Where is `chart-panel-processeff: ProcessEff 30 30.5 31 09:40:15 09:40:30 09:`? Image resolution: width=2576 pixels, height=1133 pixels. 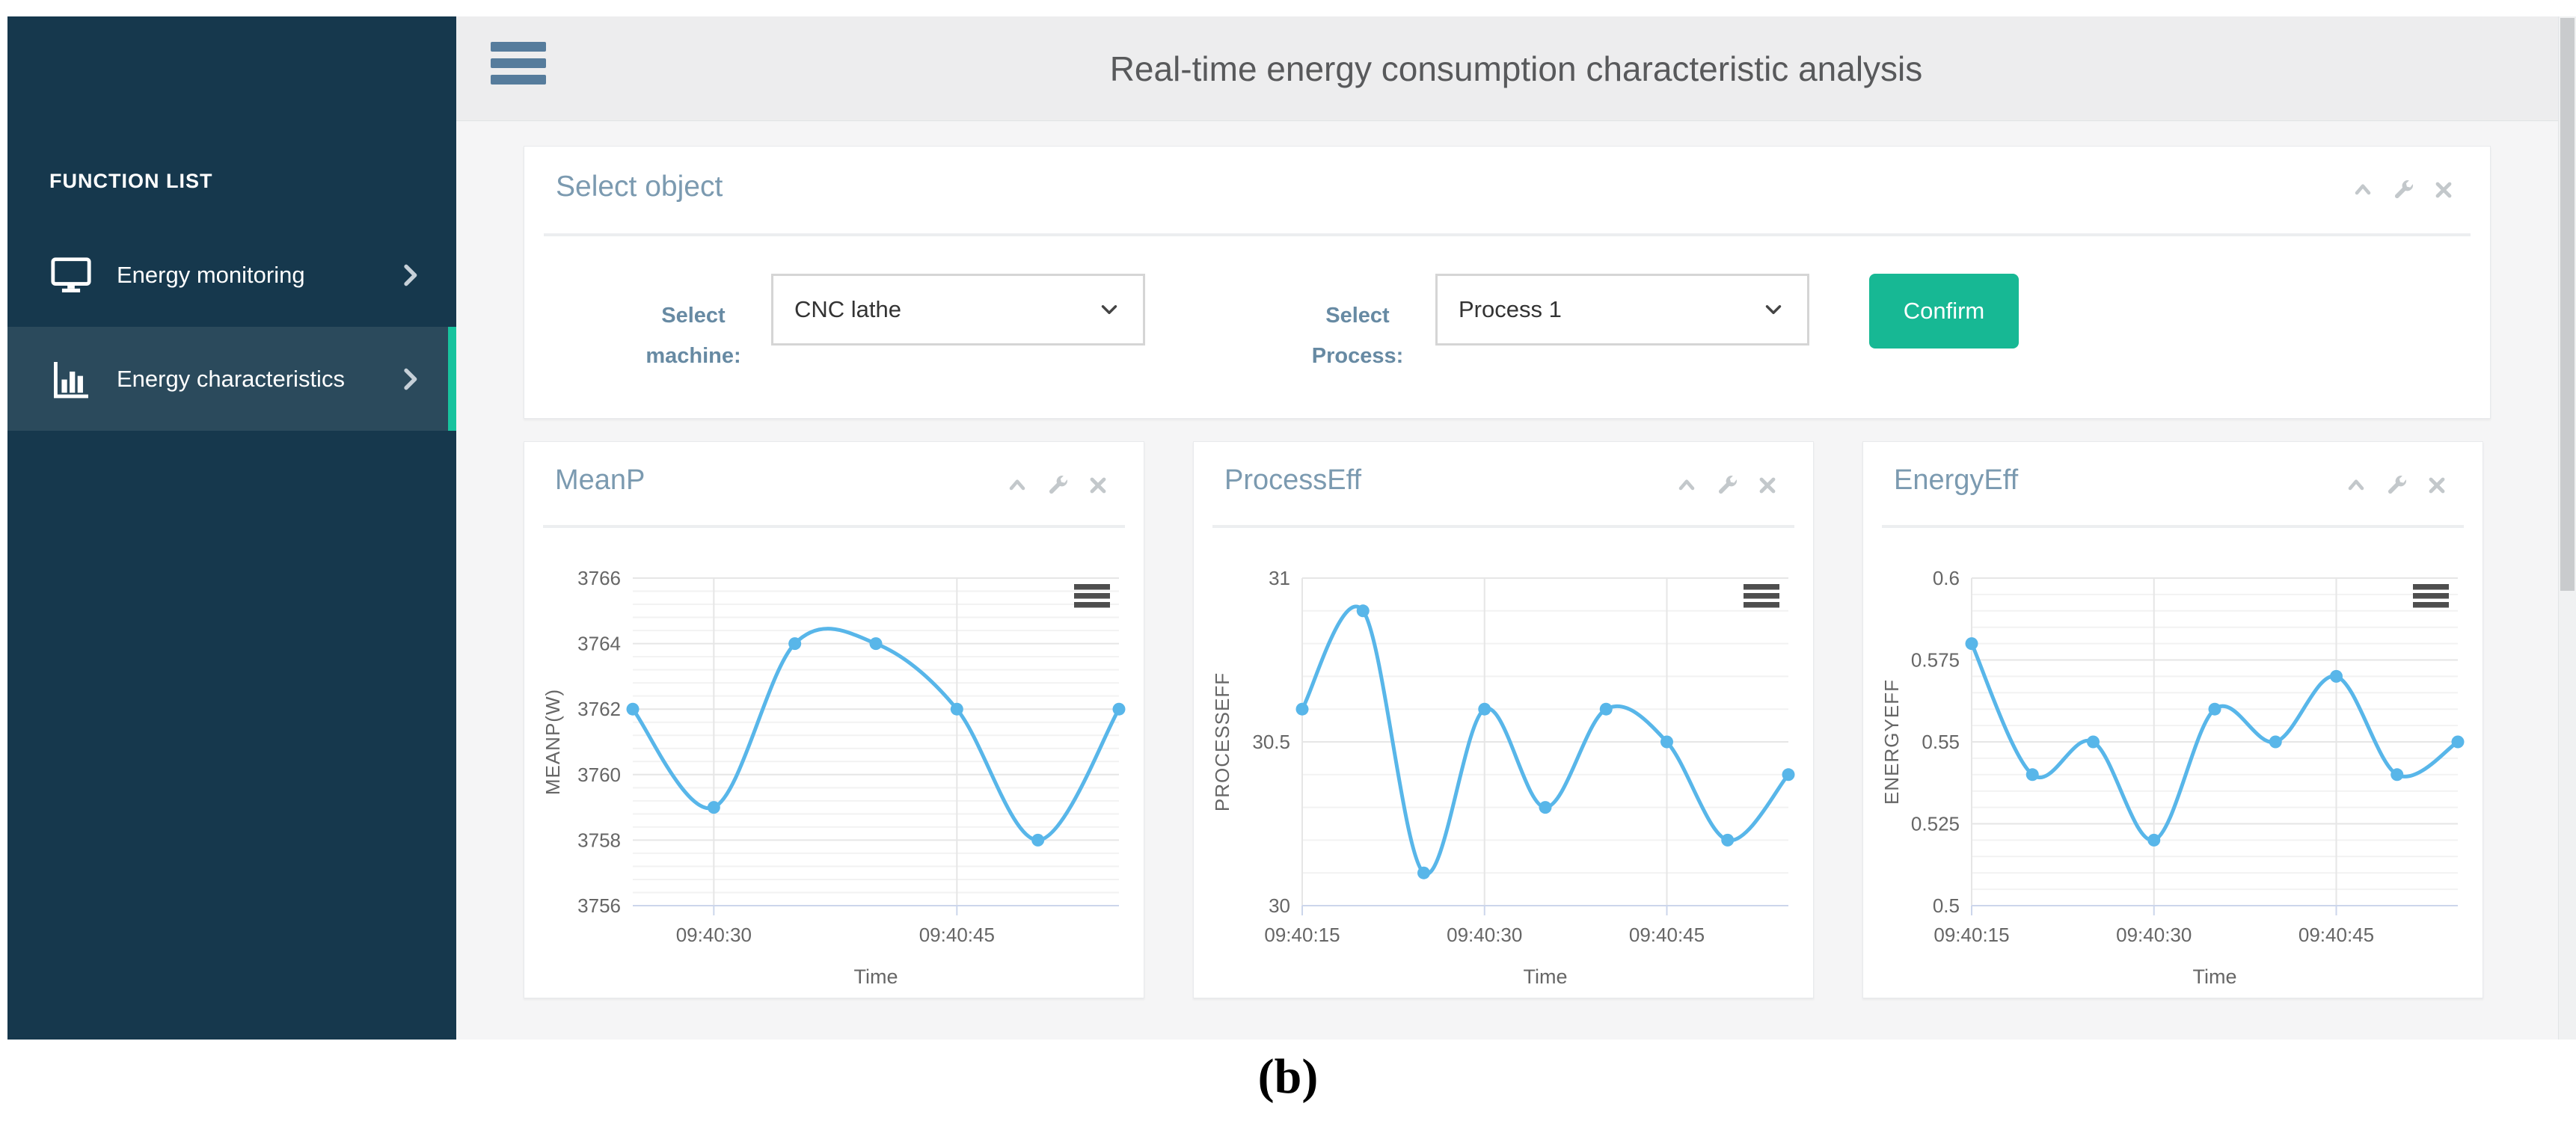 chart-panel-processeff: ProcessEff 30 30.5 31 09:40:15 09:40:30 09: is located at coordinates (1503, 720).